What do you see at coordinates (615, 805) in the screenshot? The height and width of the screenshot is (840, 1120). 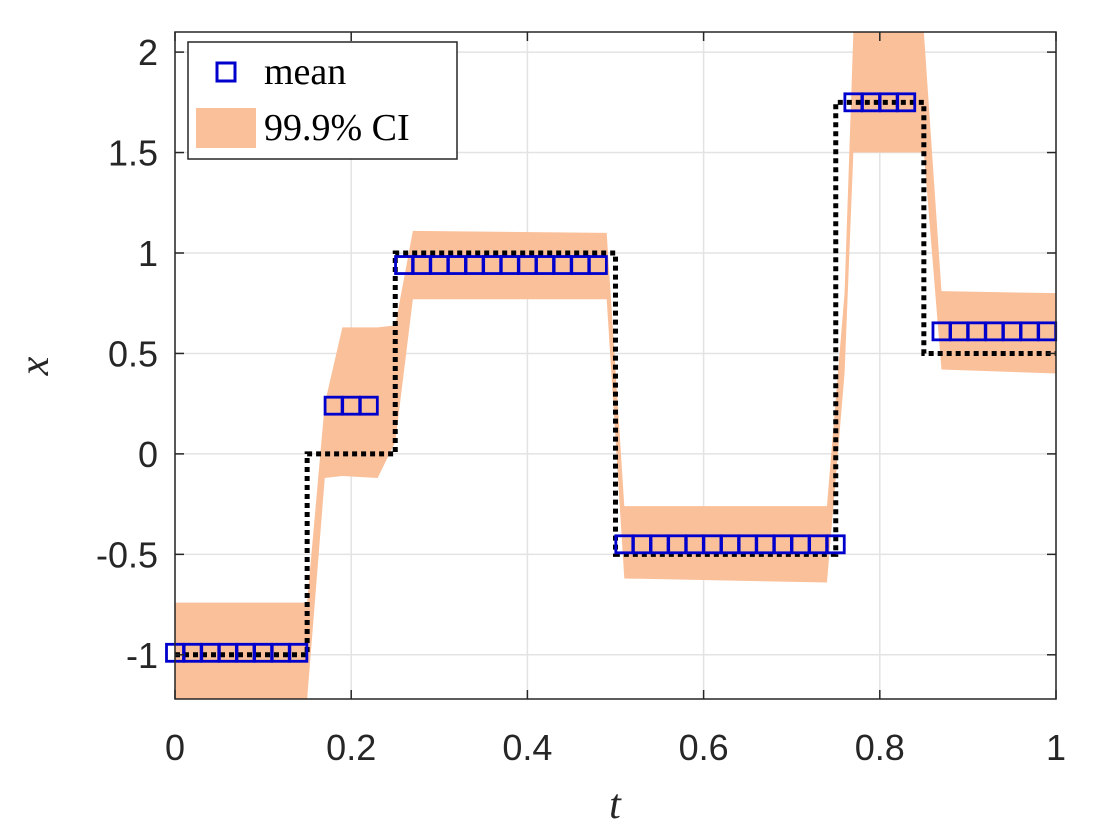 I see `x-axis-label: t` at bounding box center [615, 805].